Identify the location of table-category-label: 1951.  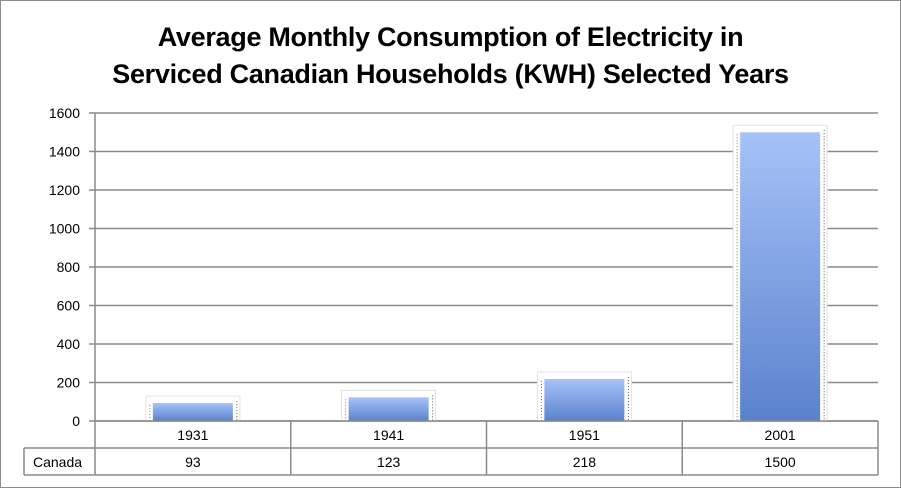
(584, 435).